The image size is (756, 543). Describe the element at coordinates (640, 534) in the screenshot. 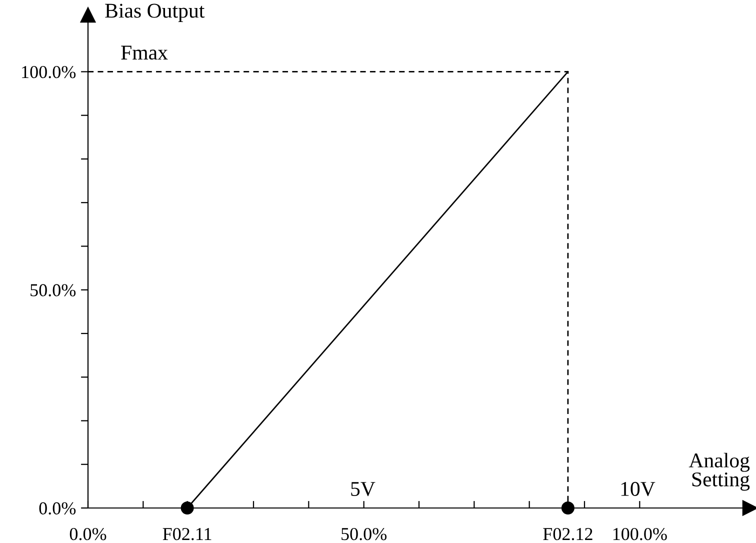

I see `x-tick-label: 100.0%` at that location.